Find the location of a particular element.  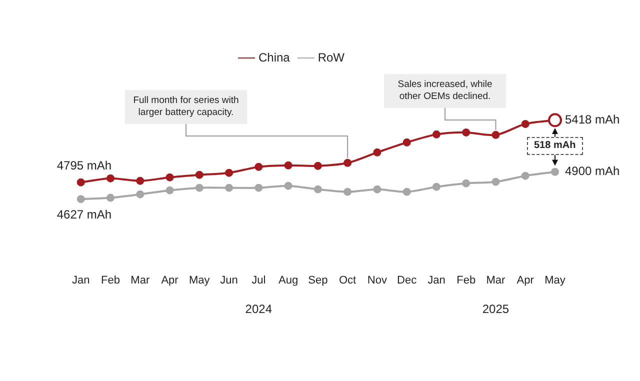

x-tick-label: Jun is located at coordinates (229, 280).